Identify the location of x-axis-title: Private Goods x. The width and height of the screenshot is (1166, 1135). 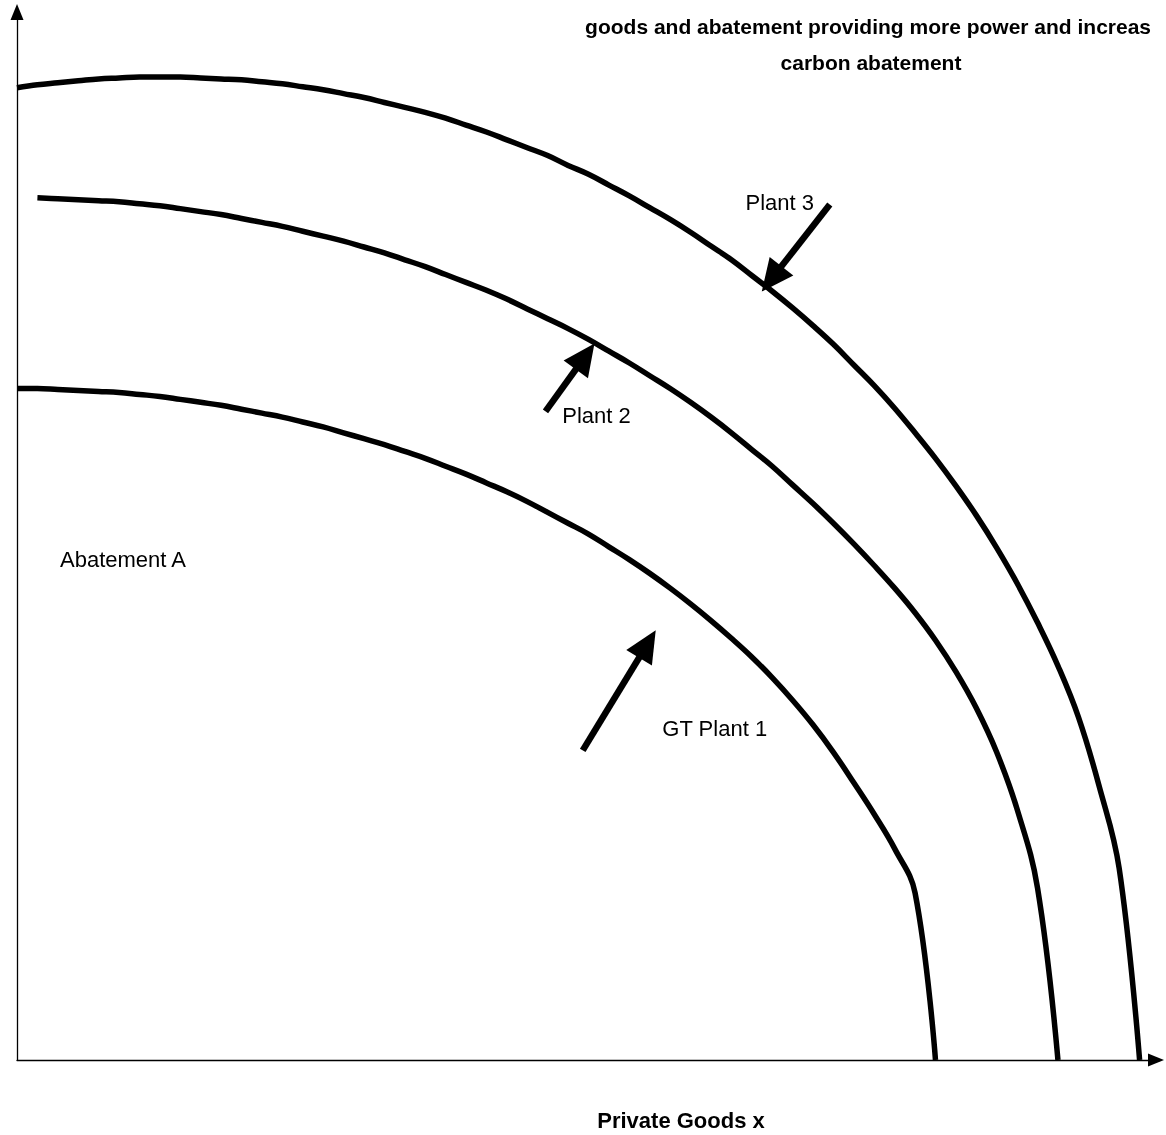
(681, 1120).